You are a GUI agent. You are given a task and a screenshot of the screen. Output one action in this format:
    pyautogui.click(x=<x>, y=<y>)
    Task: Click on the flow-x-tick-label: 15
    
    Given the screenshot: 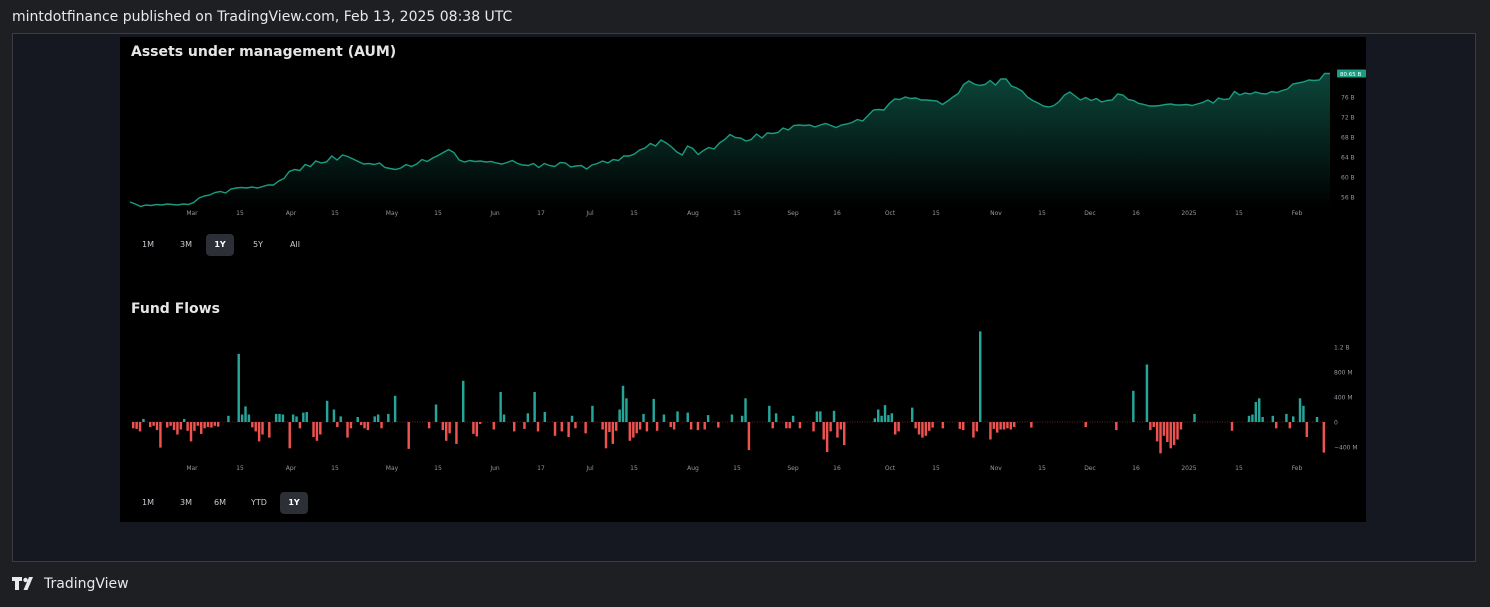 What is the action you would take?
    pyautogui.click(x=1239, y=468)
    